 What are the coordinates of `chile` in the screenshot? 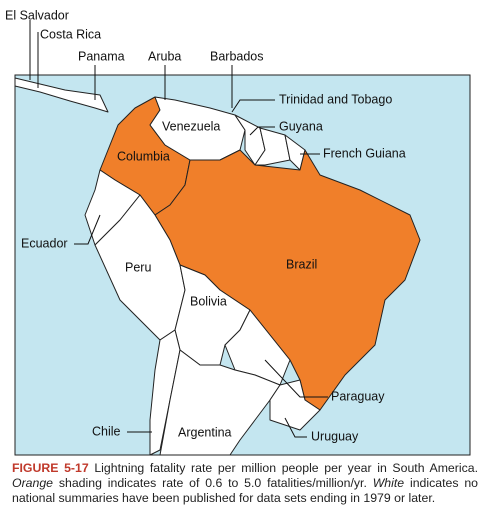 It's located at (165, 392).